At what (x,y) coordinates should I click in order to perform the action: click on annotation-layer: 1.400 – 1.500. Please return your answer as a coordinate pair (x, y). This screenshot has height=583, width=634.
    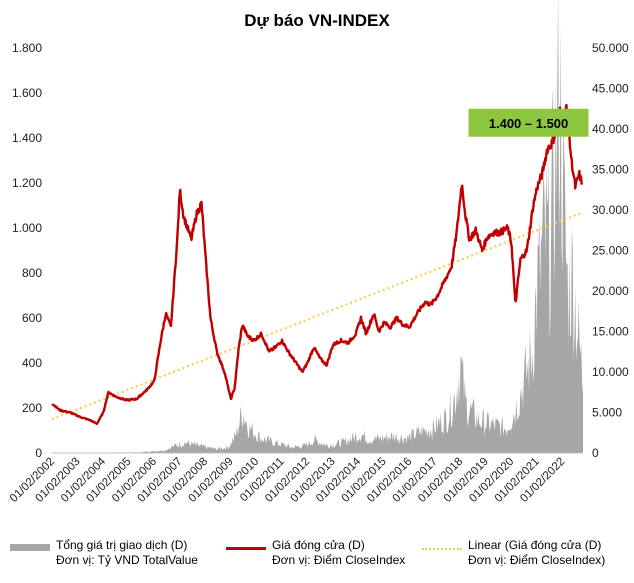
    Looking at the image, I should click on (528, 122).